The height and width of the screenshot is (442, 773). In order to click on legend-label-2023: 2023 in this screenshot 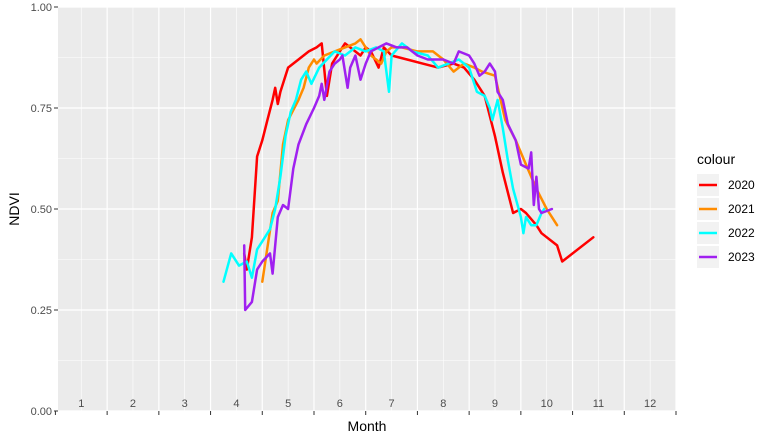, I will do `click(741, 257)`.